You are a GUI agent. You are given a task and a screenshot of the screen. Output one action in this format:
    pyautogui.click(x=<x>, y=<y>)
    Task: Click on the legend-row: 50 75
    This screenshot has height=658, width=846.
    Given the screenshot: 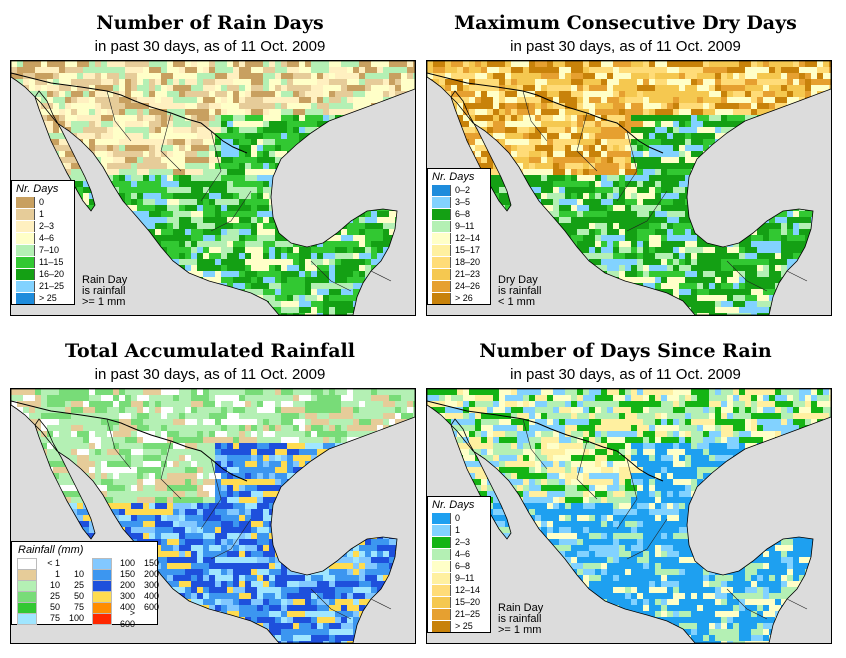 What is the action you would take?
    pyautogui.click(x=49, y=607)
    